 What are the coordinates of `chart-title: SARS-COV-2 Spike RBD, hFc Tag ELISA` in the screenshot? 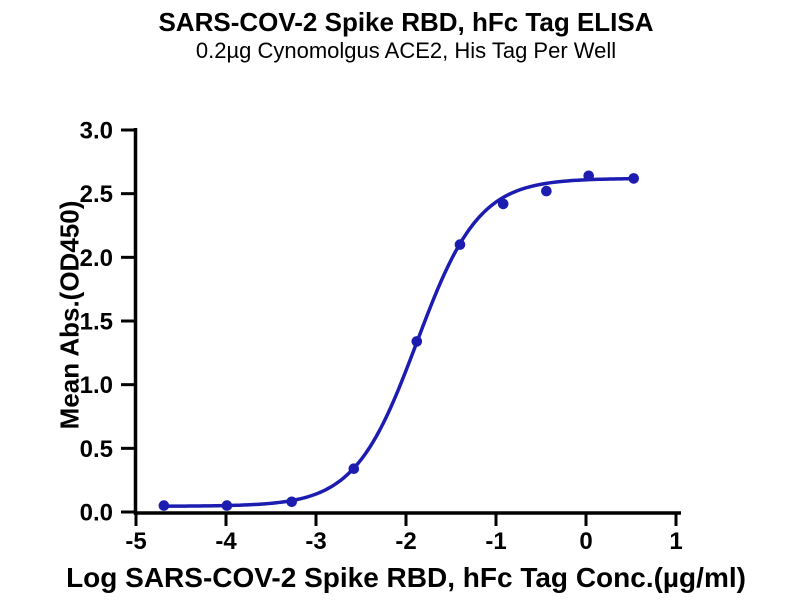 It's located at (406, 22).